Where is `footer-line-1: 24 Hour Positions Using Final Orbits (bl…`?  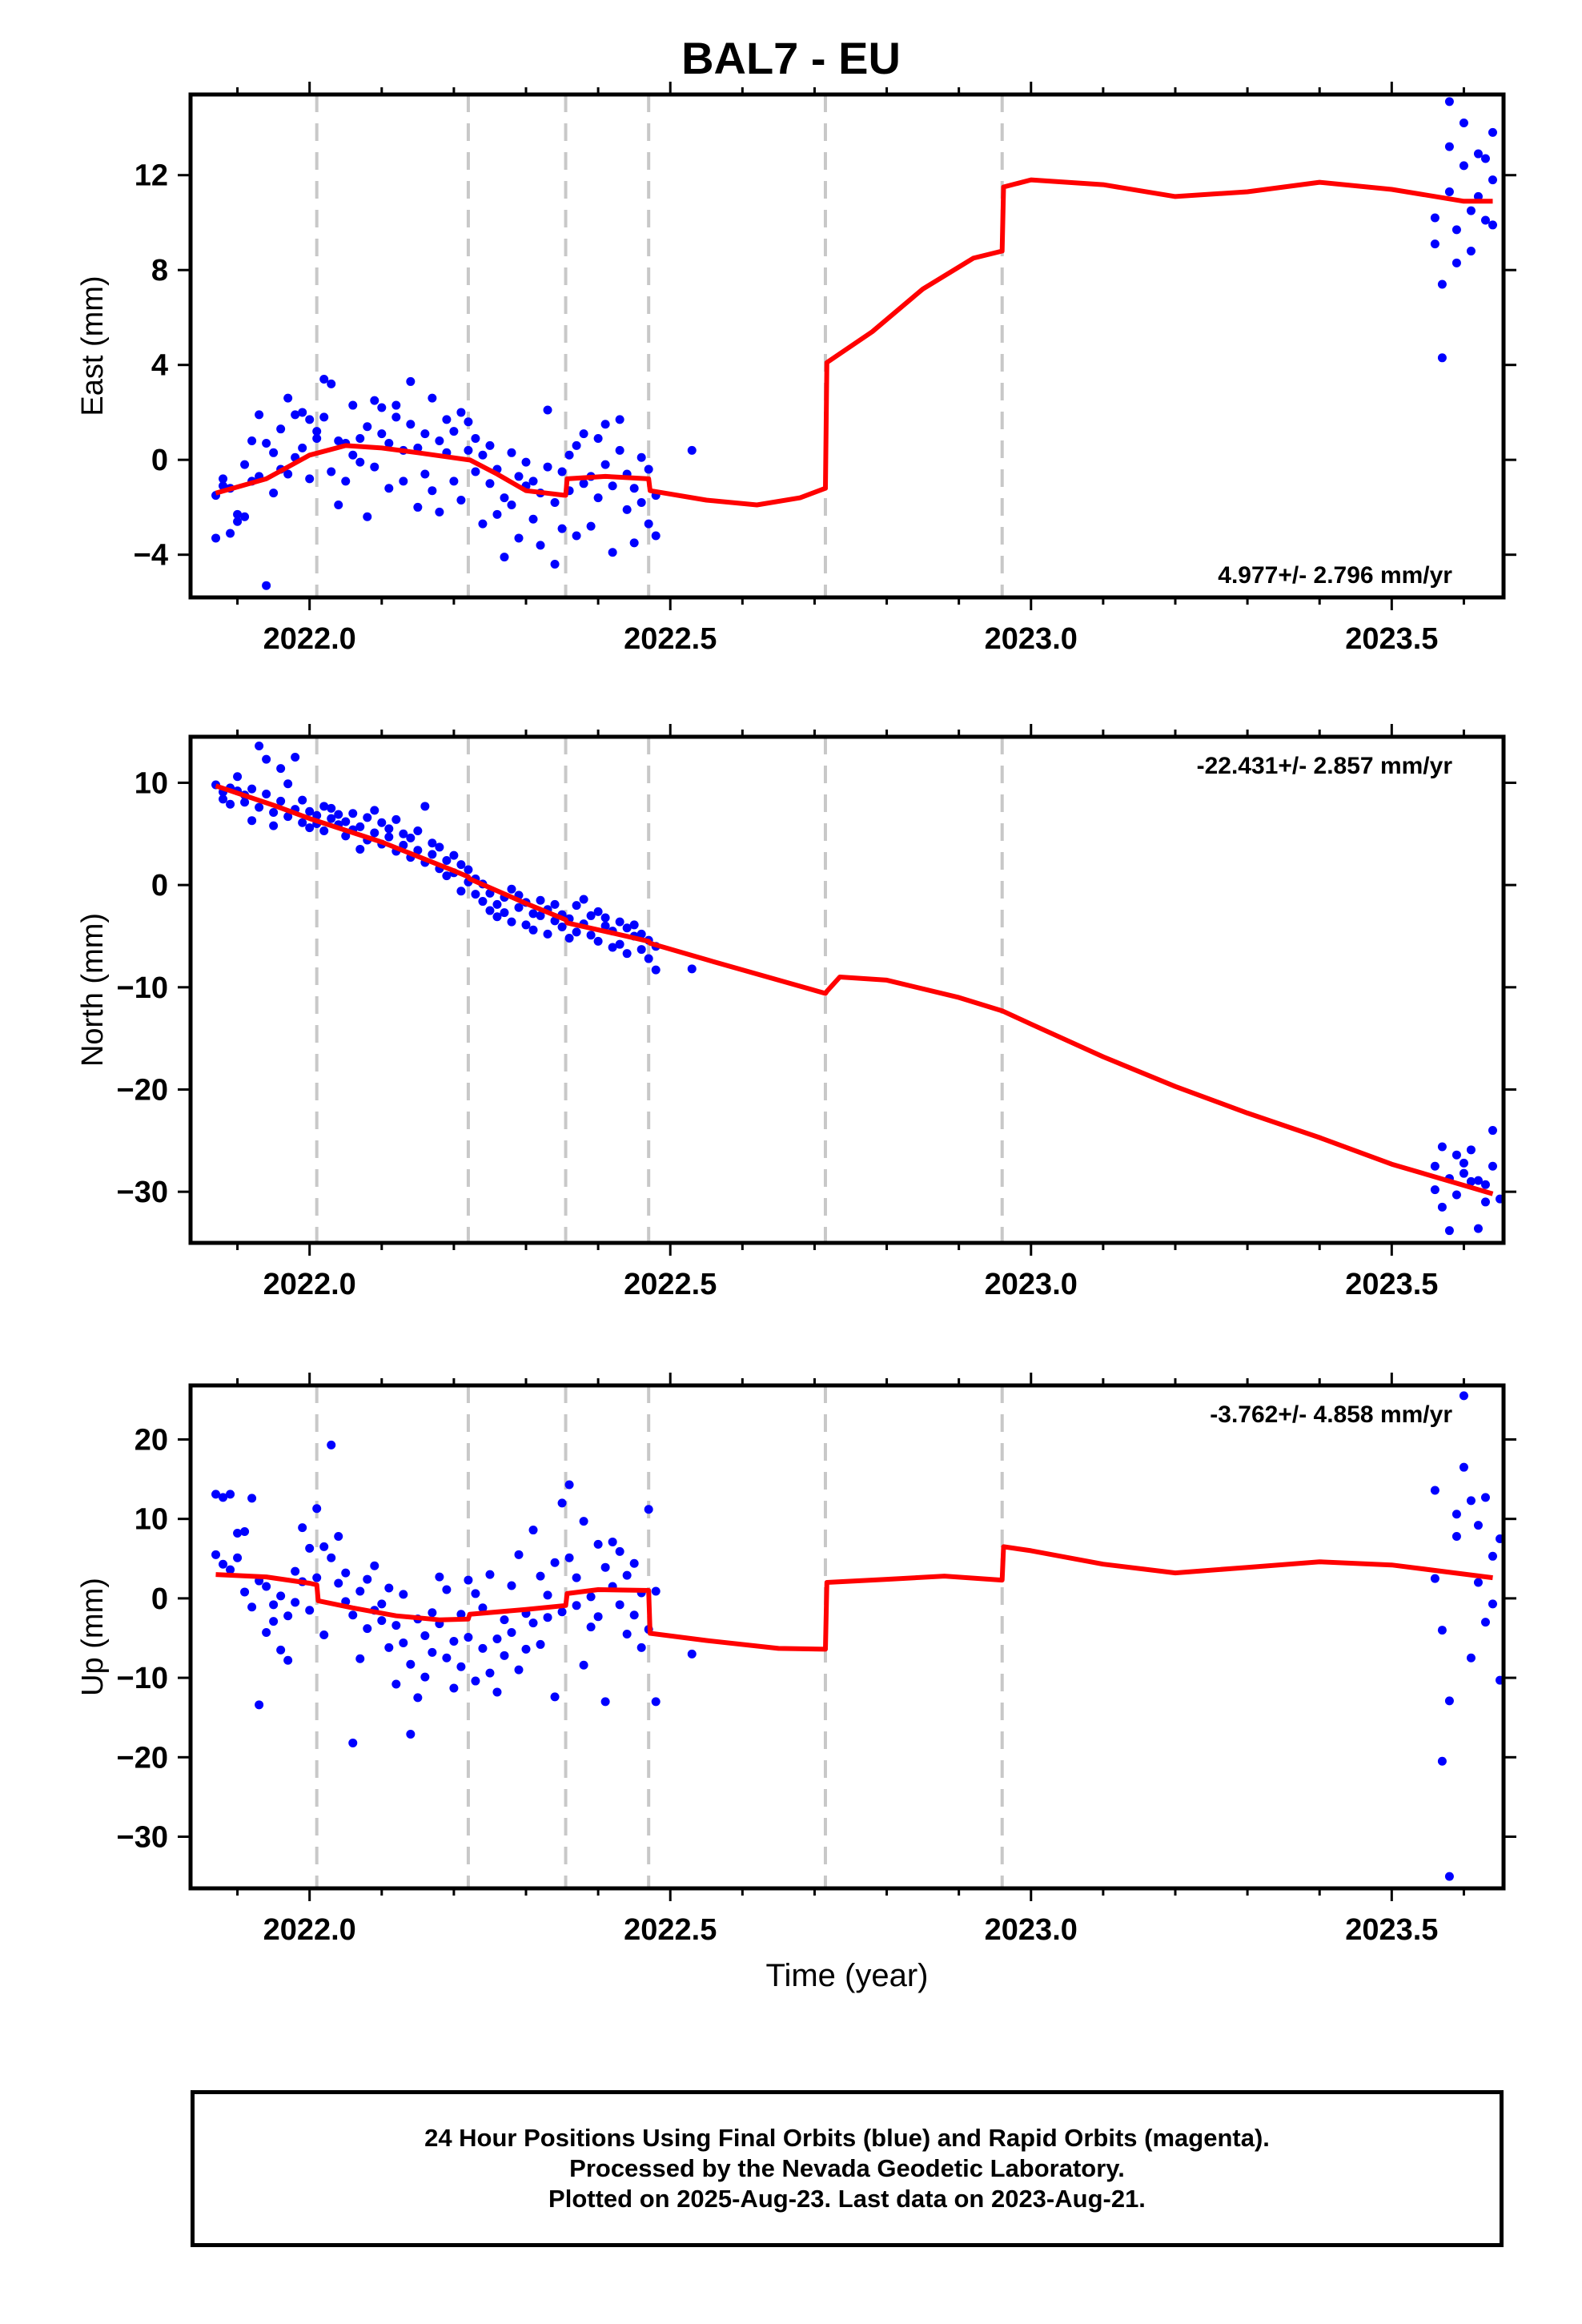
footer-line-1: 24 Hour Positions Using Final Orbits (bl… is located at coordinates (847, 2138).